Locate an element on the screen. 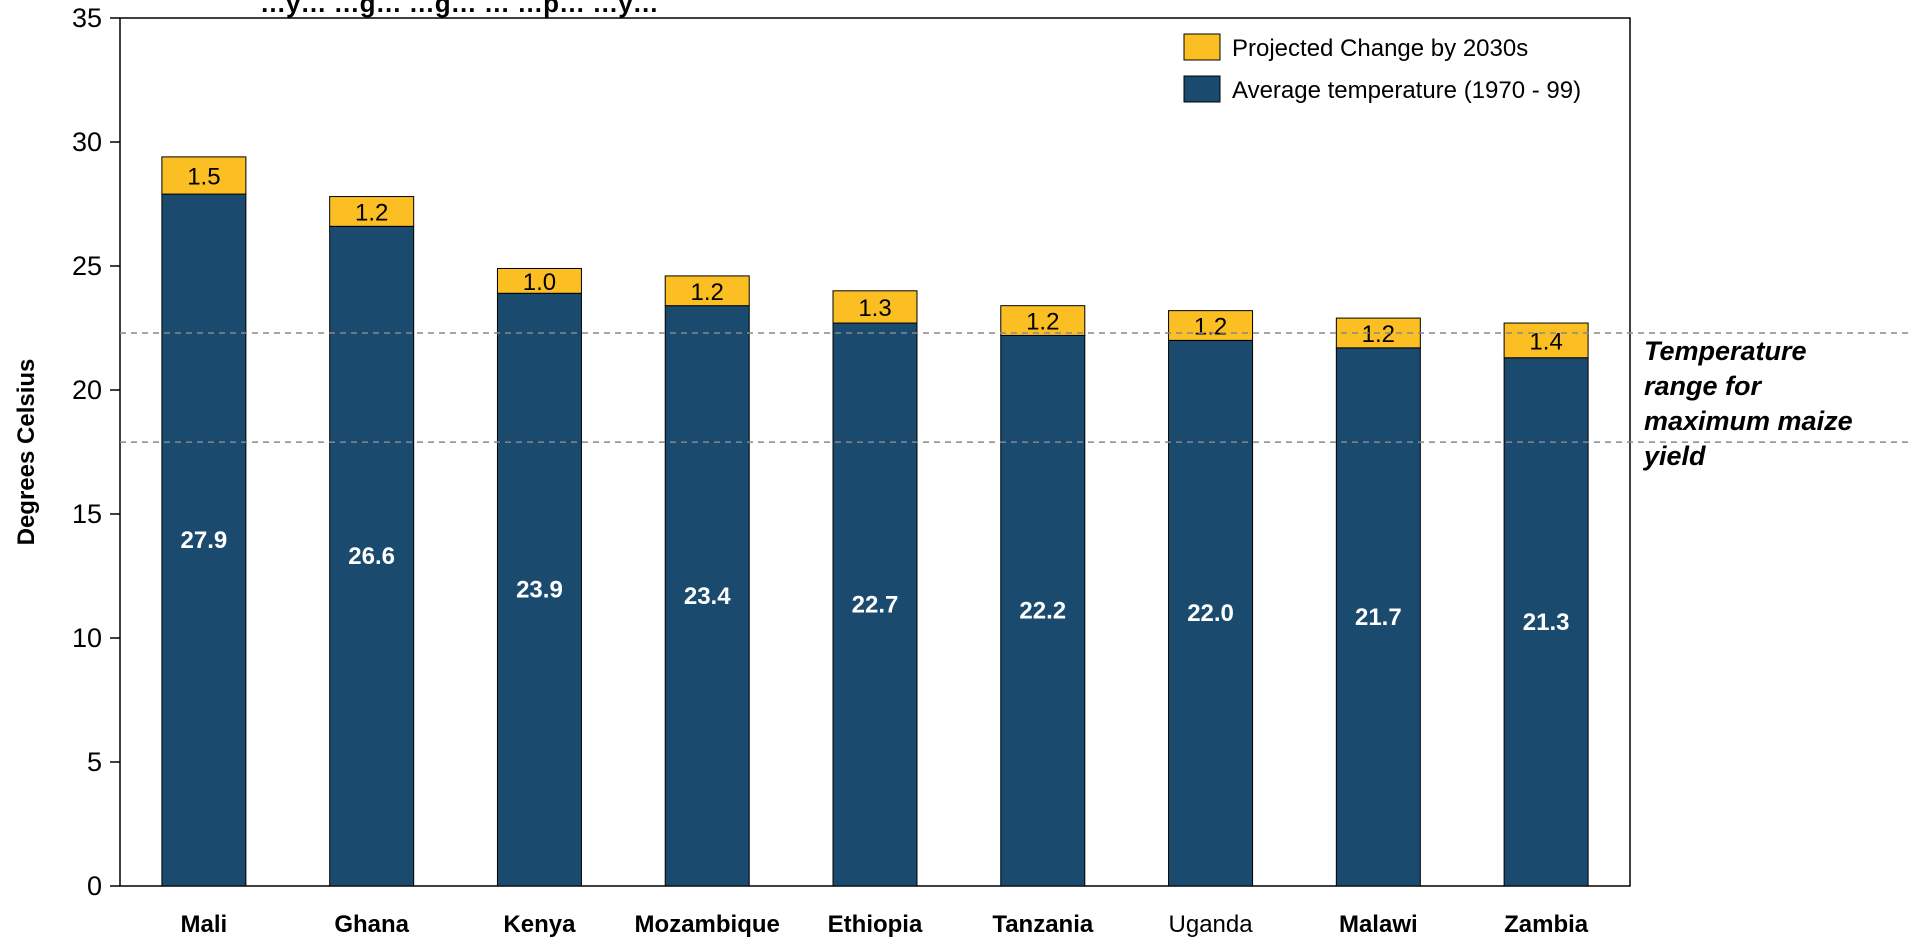 The image size is (1913, 940). x-category-label: Uganda is located at coordinates (1211, 924).